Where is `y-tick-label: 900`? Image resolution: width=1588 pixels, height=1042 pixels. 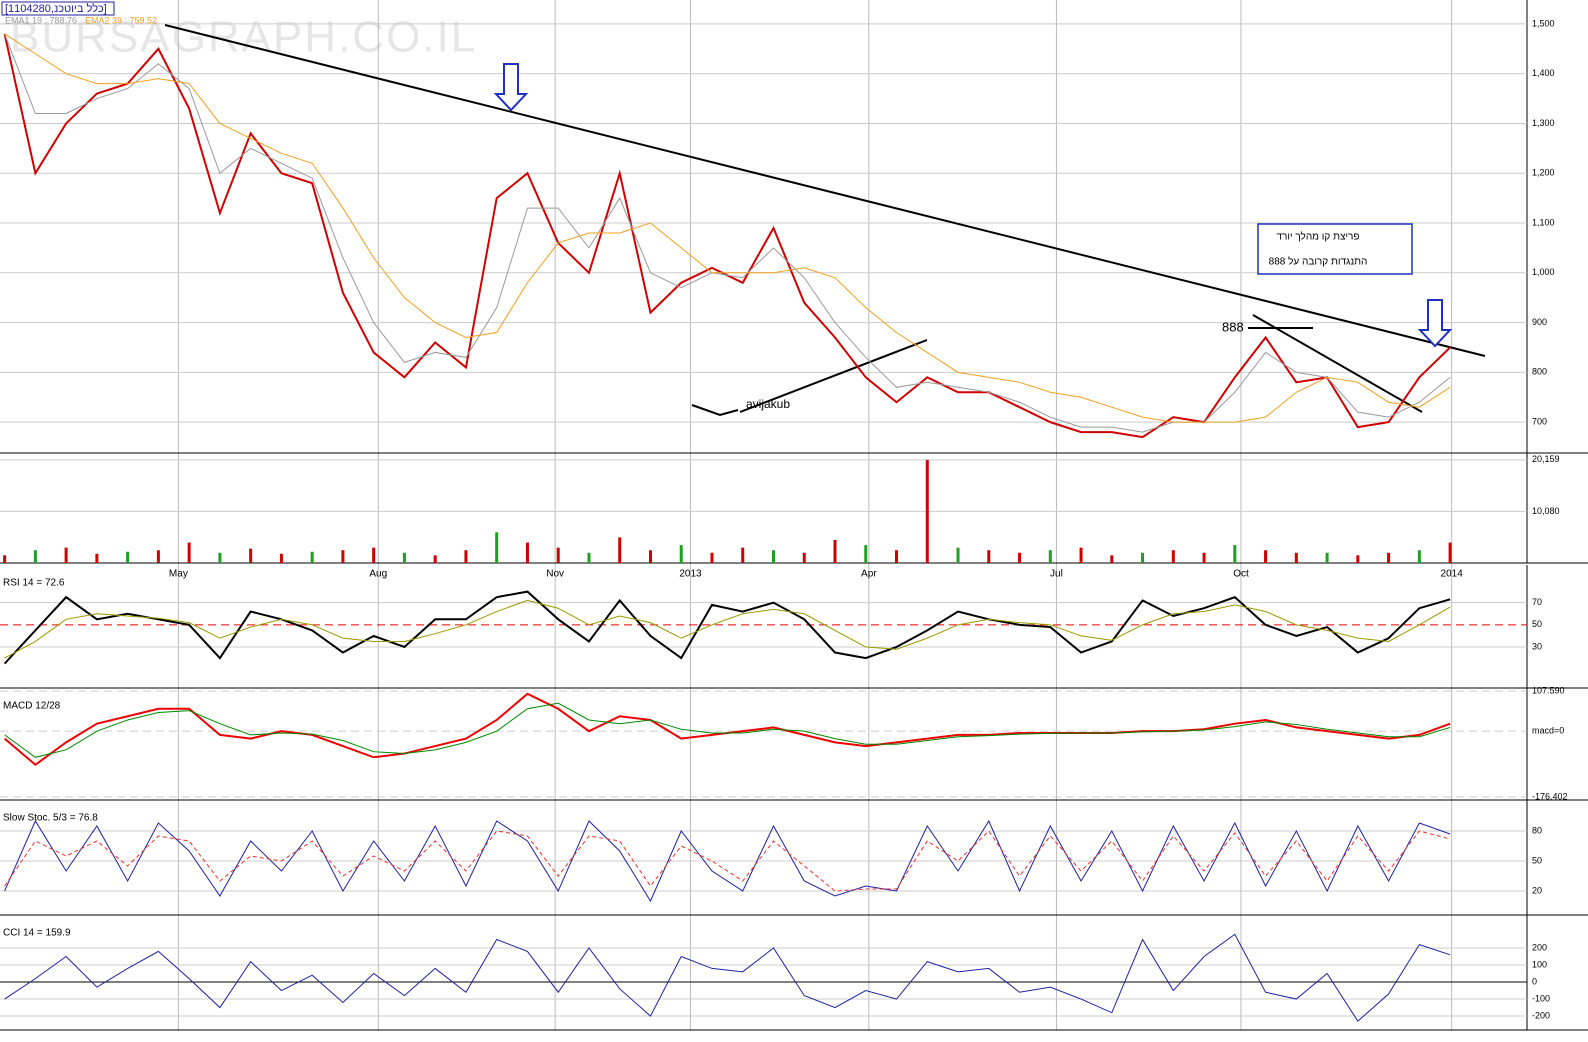
y-tick-label: 900 is located at coordinates (1539, 322).